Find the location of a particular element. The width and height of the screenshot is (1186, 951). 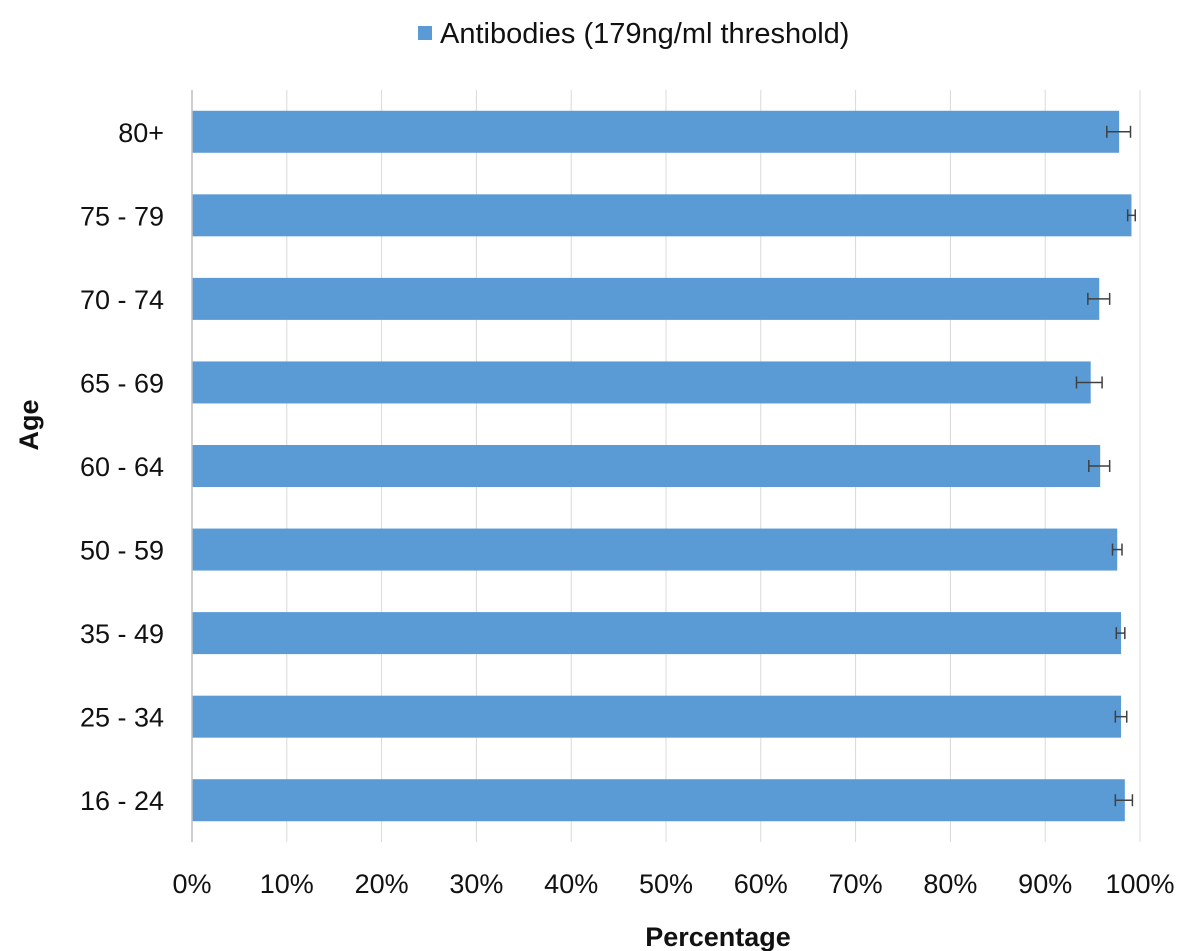

x-tick-label: 80% is located at coordinates (950, 884).